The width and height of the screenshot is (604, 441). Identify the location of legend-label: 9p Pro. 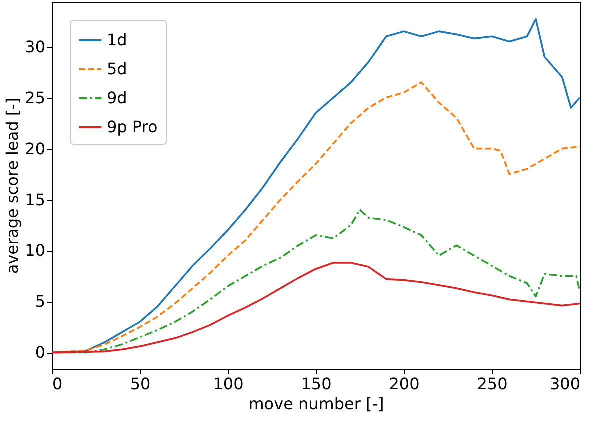
(132, 127).